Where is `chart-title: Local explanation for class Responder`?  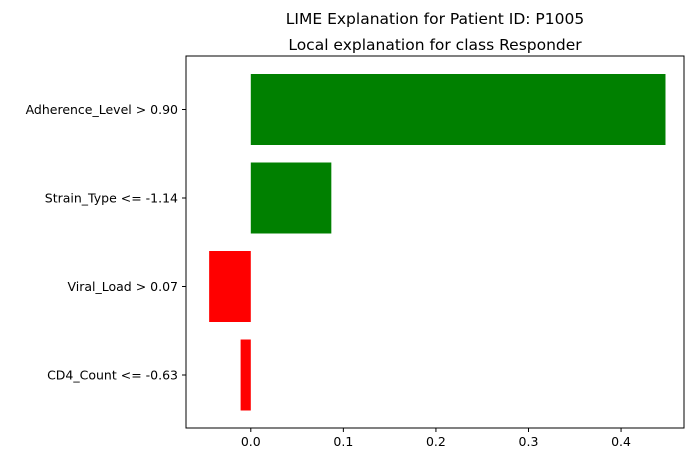
chart-title: Local explanation for class Responder is located at coordinates (435, 45).